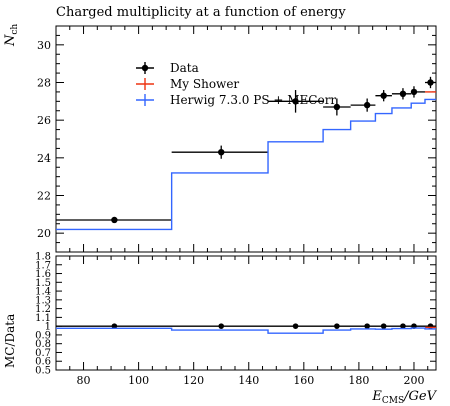  Describe the element at coordinates (10, 40) in the screenshot. I see `main-y-label-symbol: N` at that location.